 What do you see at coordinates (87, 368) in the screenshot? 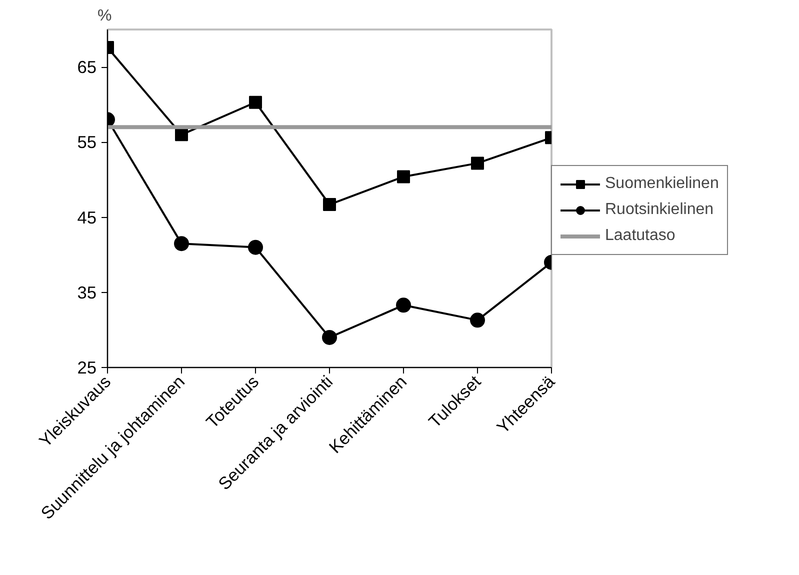
I see `y-tick-label: 25` at bounding box center [87, 368].